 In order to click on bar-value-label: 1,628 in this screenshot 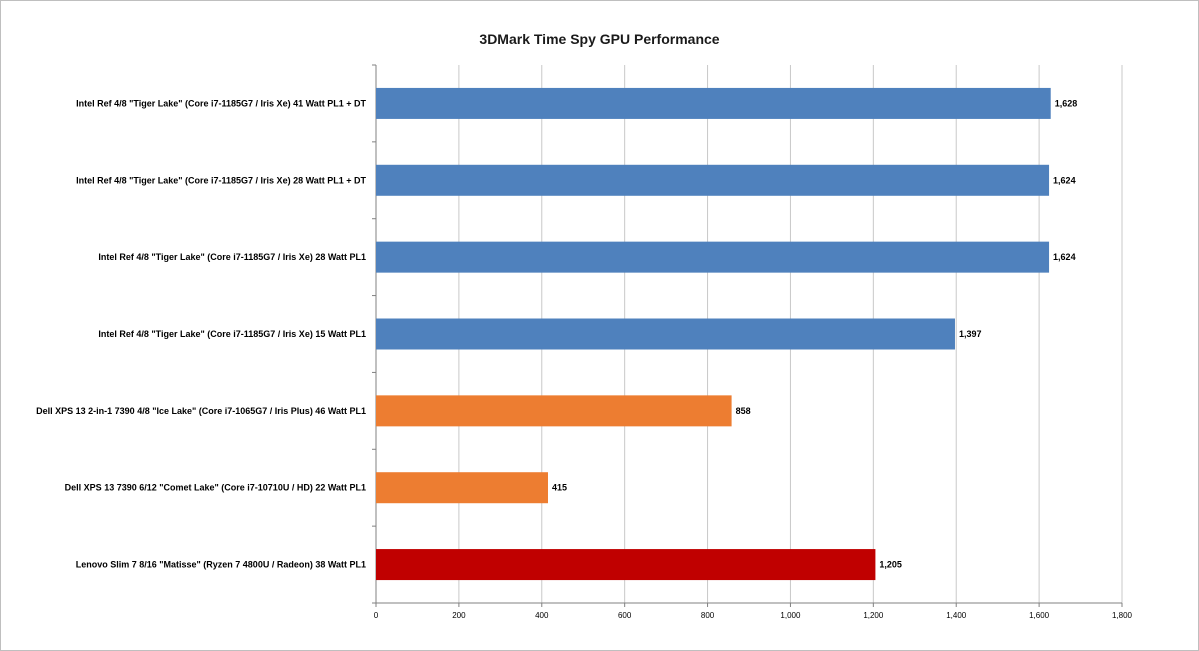, I will do `click(1066, 103)`.